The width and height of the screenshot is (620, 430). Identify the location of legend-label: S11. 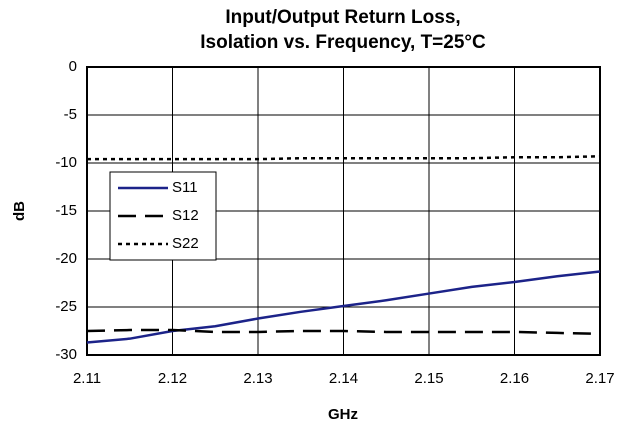
(185, 187).